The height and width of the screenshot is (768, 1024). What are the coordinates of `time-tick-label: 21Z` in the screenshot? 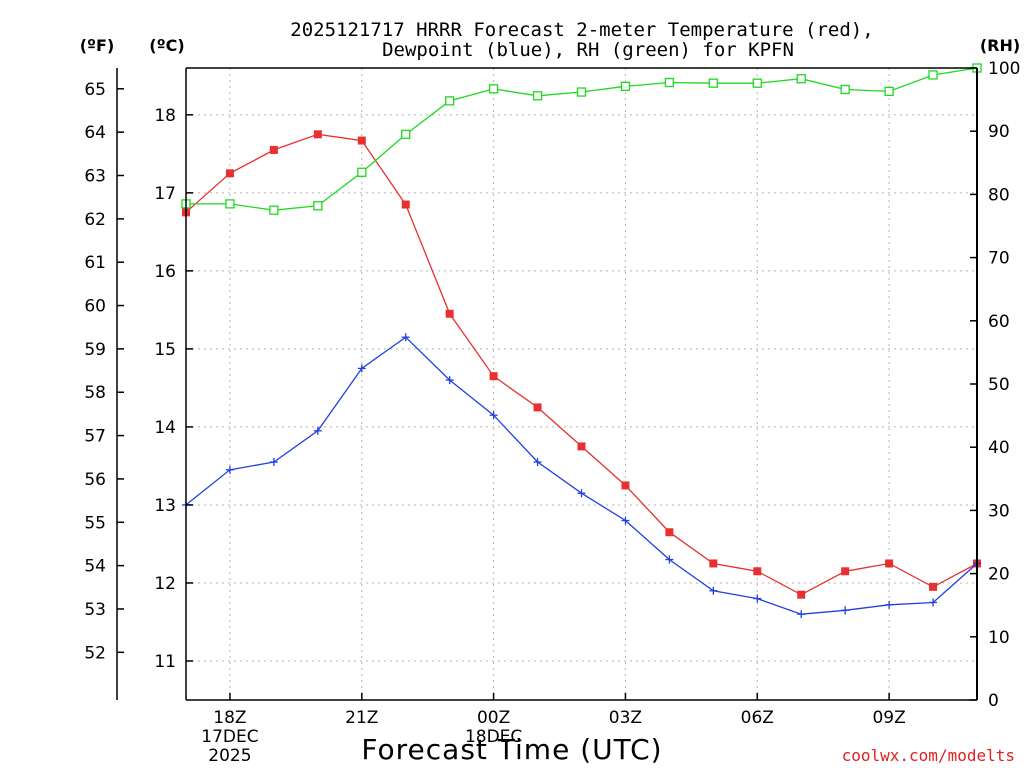 It's located at (361, 718).